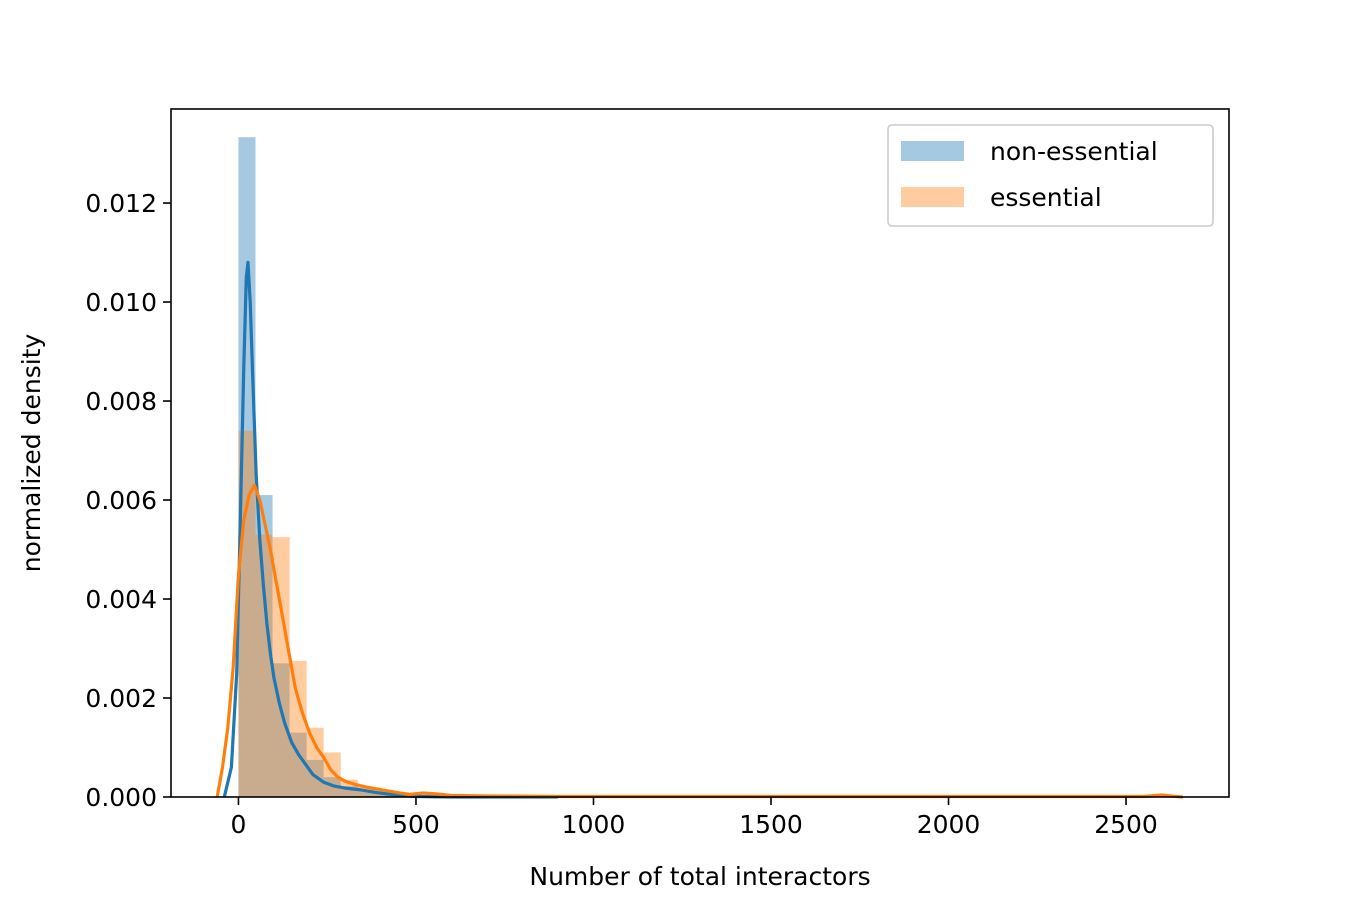  What do you see at coordinates (1074, 151) in the screenshot?
I see `legend-label-non-essential: non-essential` at bounding box center [1074, 151].